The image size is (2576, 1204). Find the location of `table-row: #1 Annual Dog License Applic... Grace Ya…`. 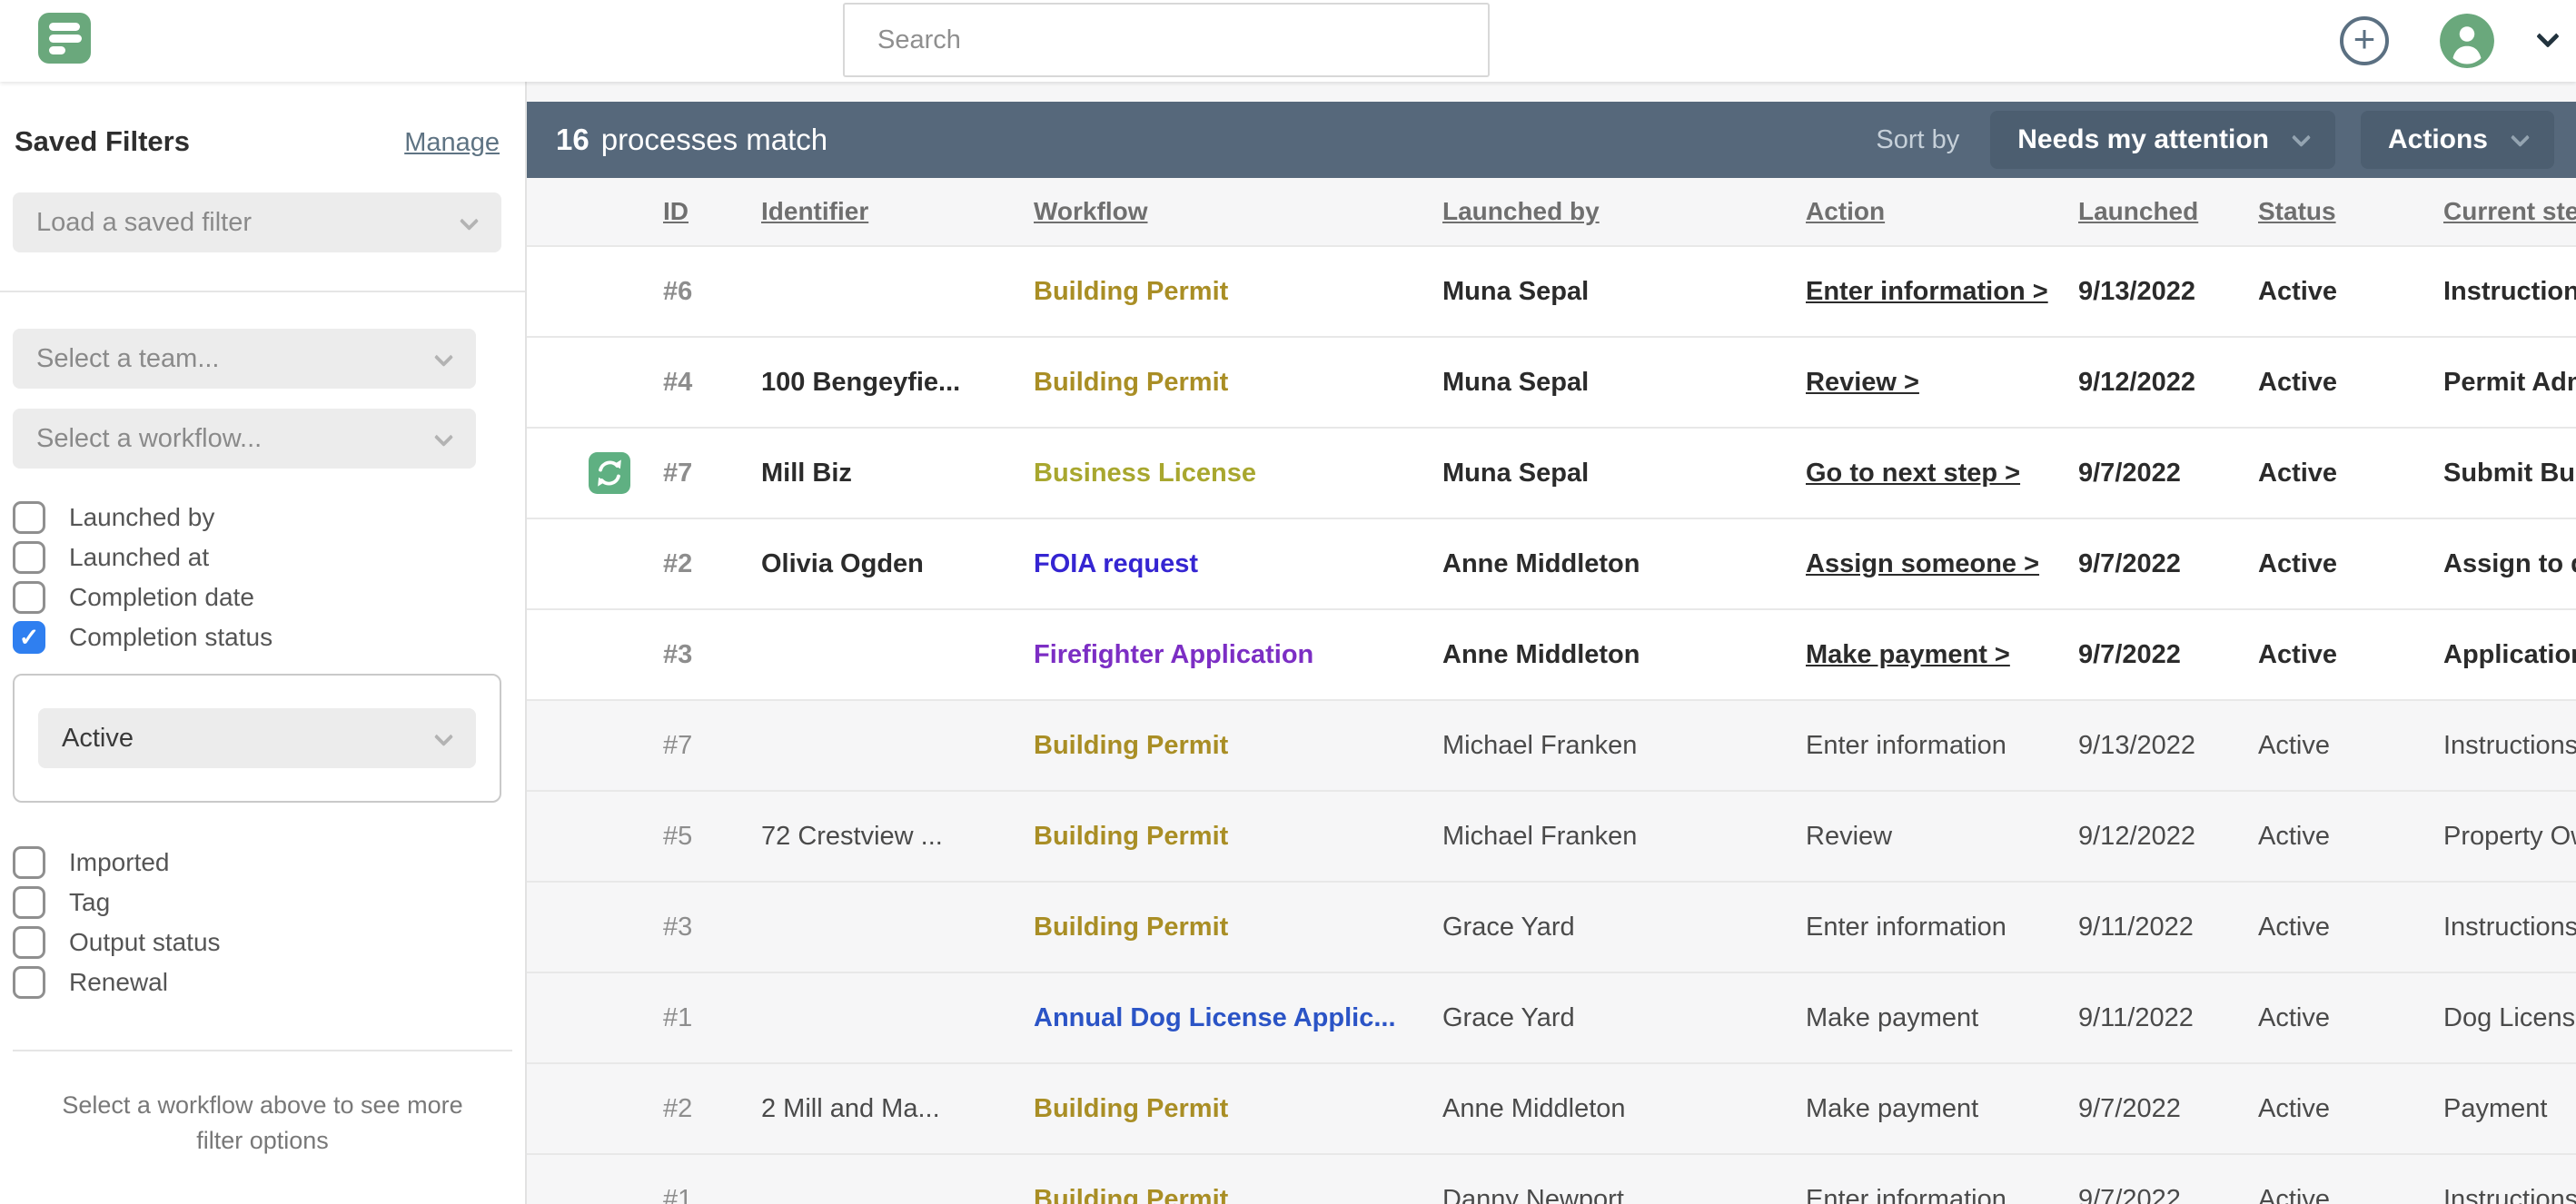

table-row: #1 Annual Dog License Applic... Grace Ya… is located at coordinates (1551, 1017).